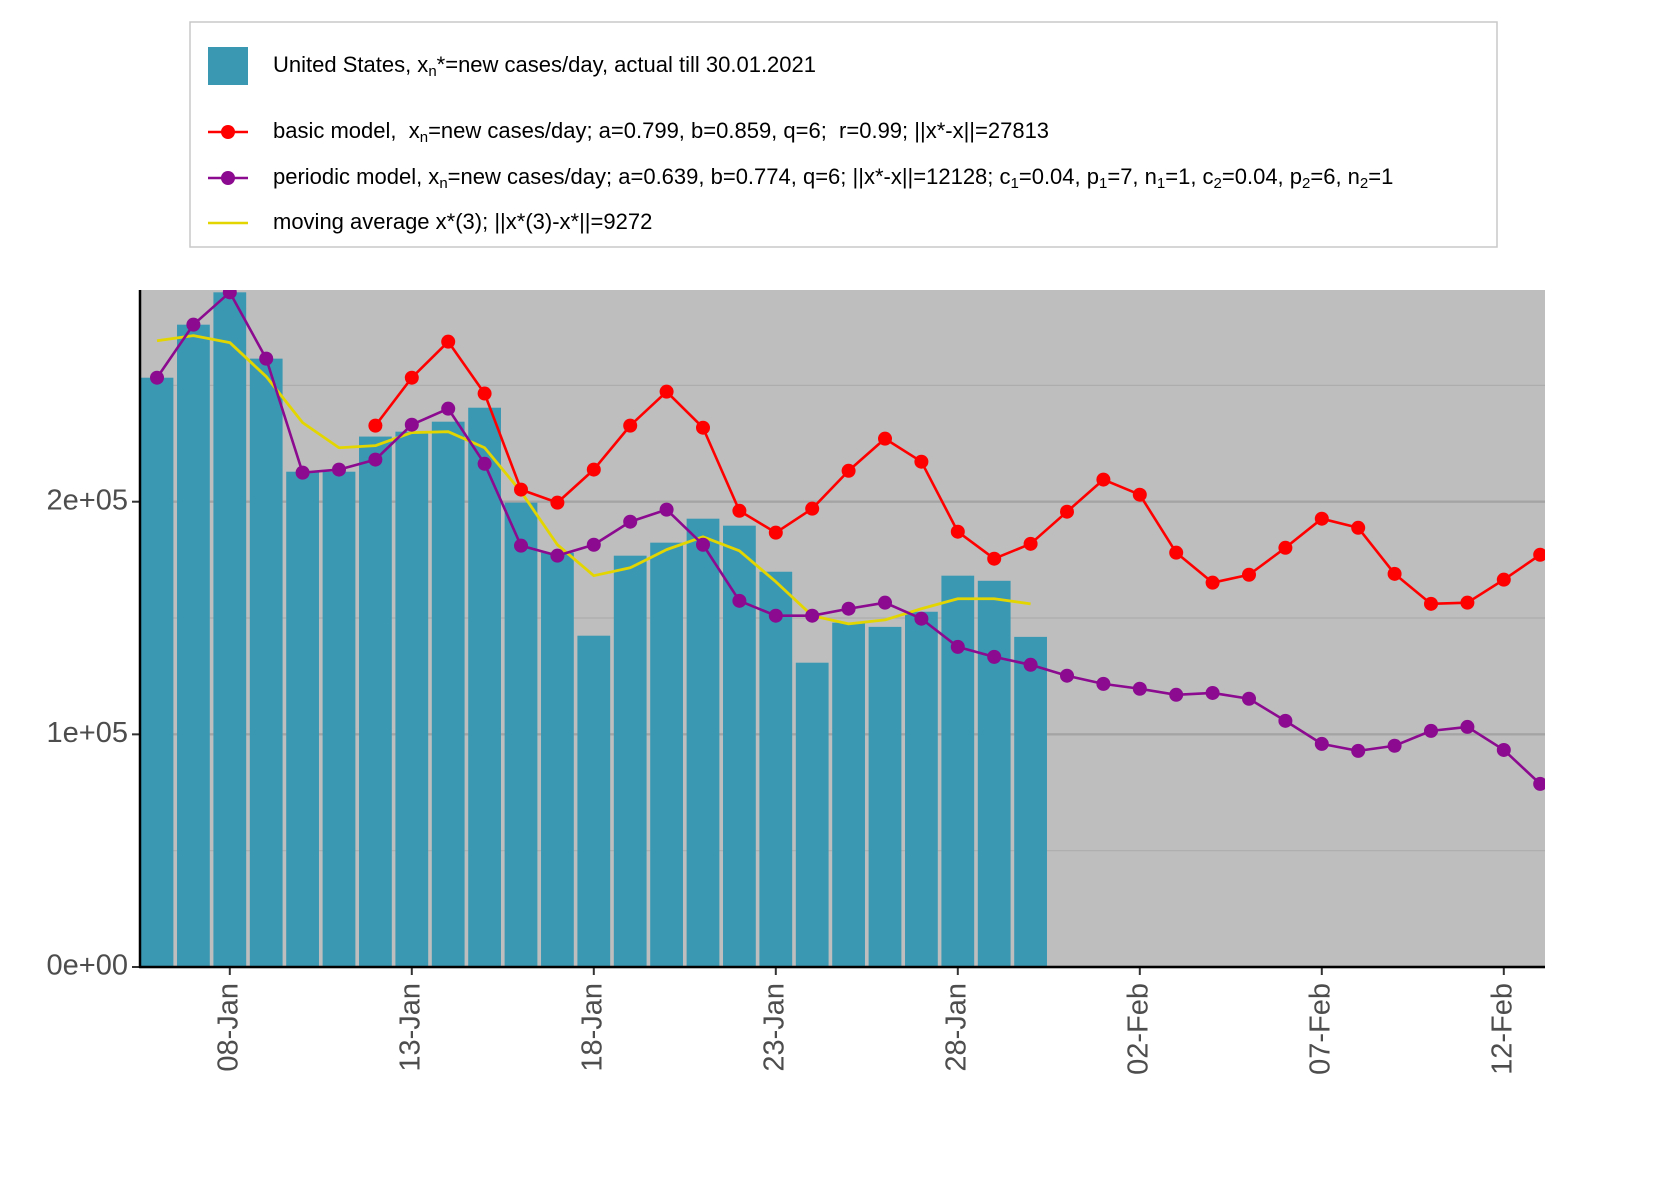 This screenshot has height=1181, width=1653. Describe the element at coordinates (593, 480) in the screenshot. I see `series-line` at that location.